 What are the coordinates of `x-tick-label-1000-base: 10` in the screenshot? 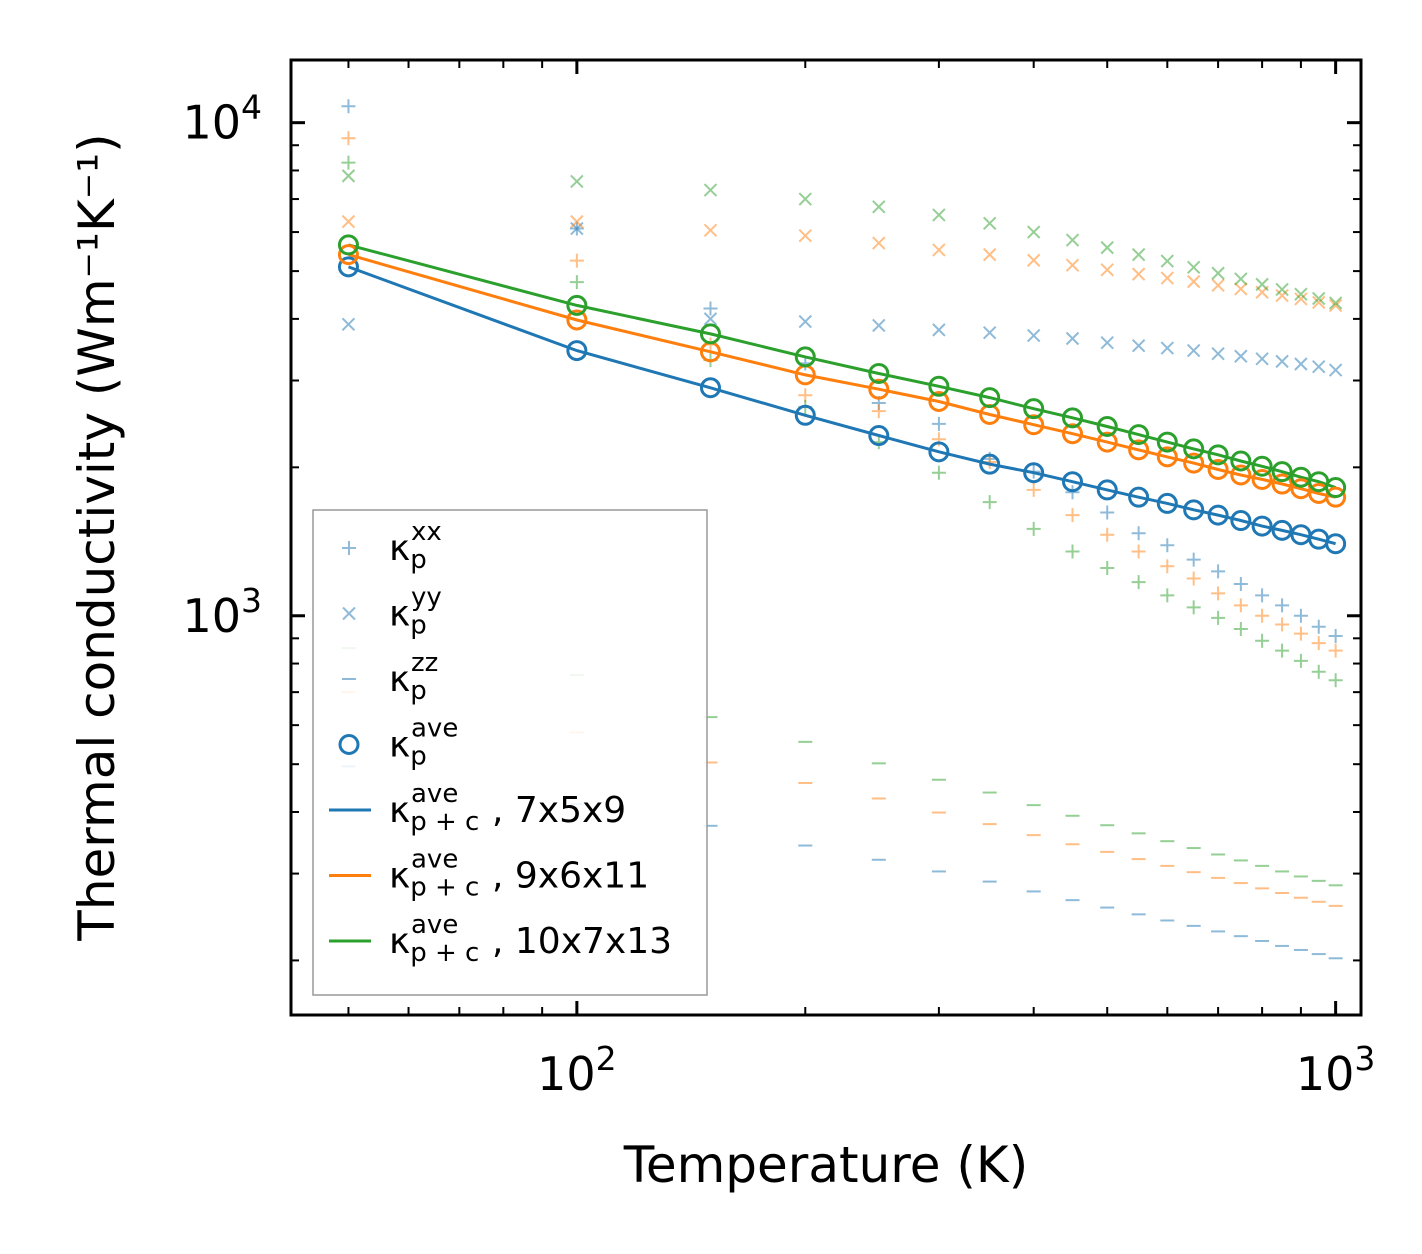 It's located at (1325, 1074).